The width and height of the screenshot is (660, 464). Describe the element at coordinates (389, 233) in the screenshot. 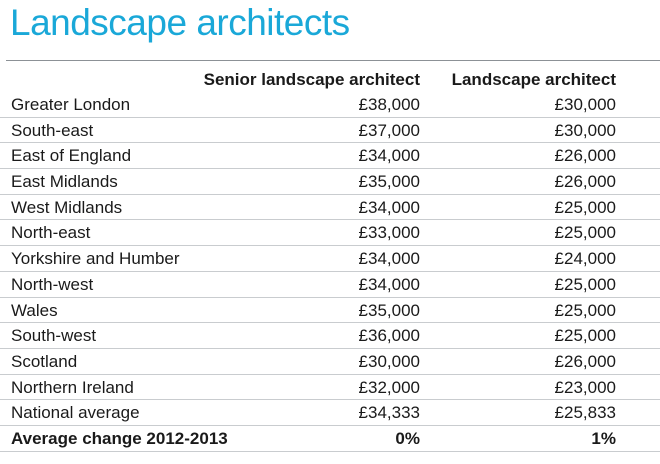

I see `senior-salary-value: £33,000` at that location.